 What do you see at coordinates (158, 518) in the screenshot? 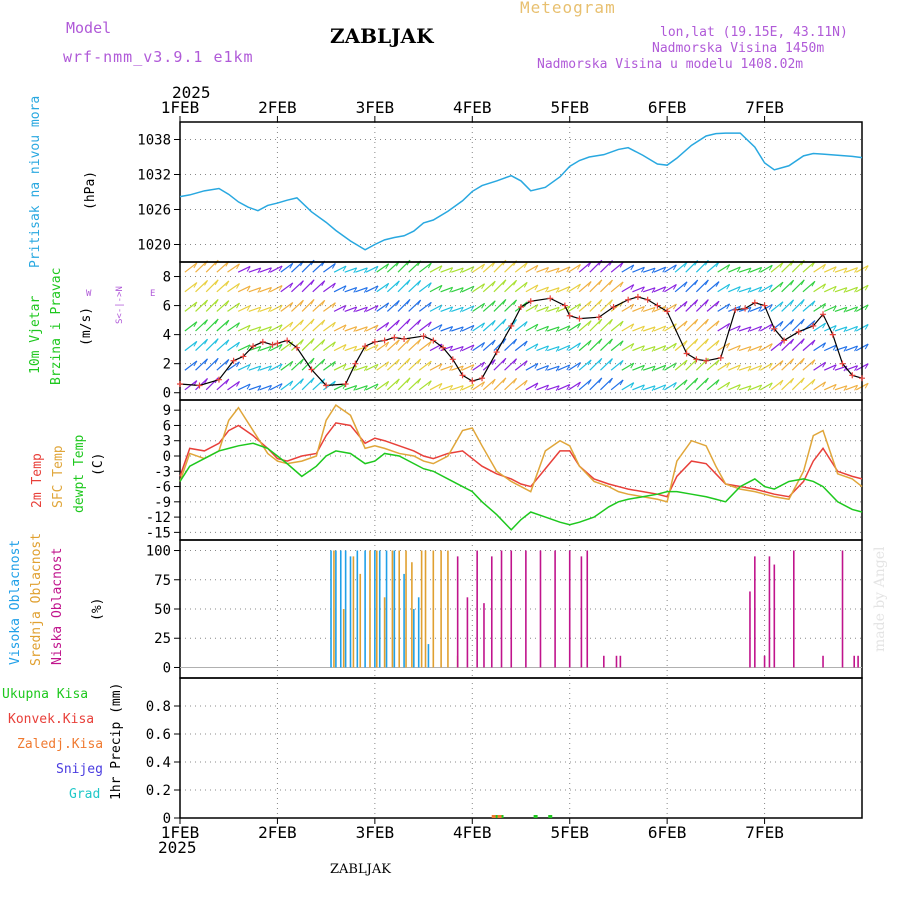
I see `y-tick-label: -12` at bounding box center [158, 518].